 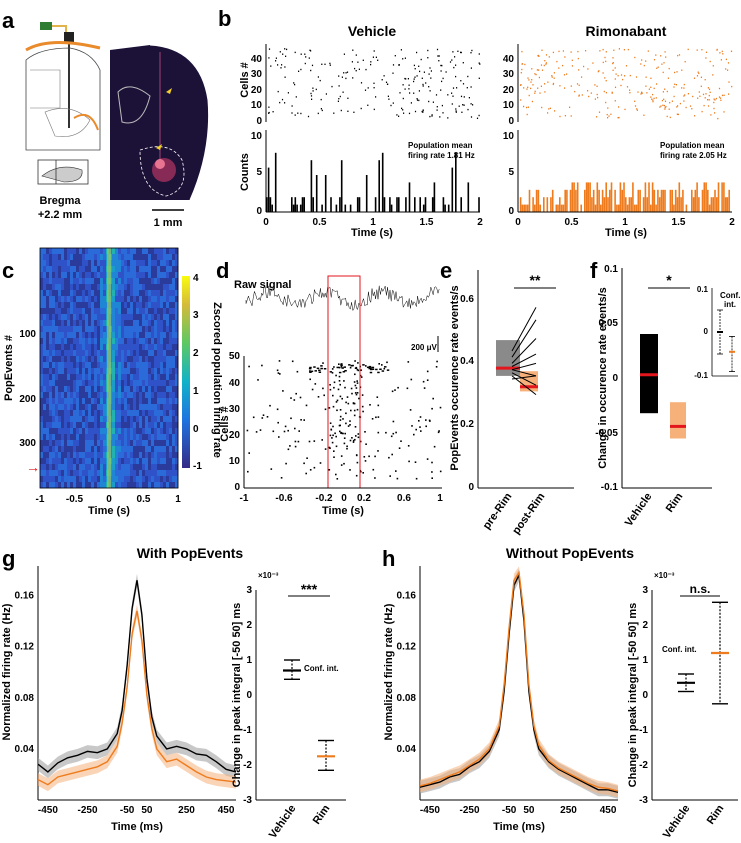 I want to click on e-xtick: post-Rim, so click(x=528, y=514).